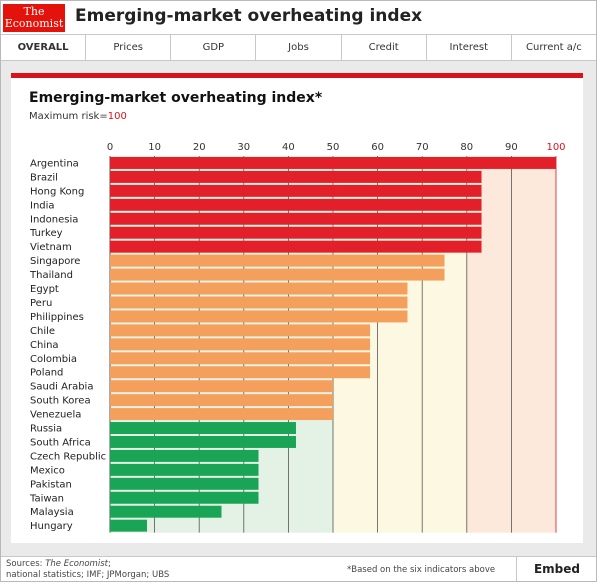 The image size is (597, 582). Describe the element at coordinates (76, 564) in the screenshot. I see `sources-italic: The Economist` at that location.